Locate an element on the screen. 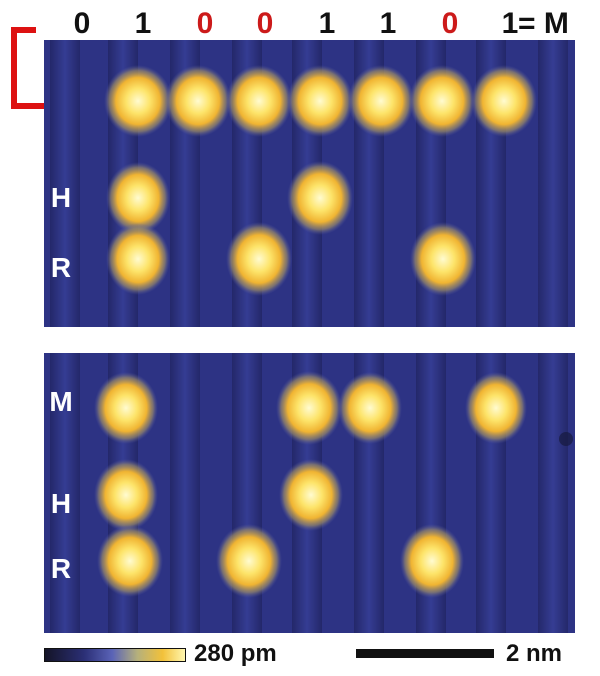 The width and height of the screenshot is (600, 676). atom-row-h-bottom is located at coordinates (218, 495).